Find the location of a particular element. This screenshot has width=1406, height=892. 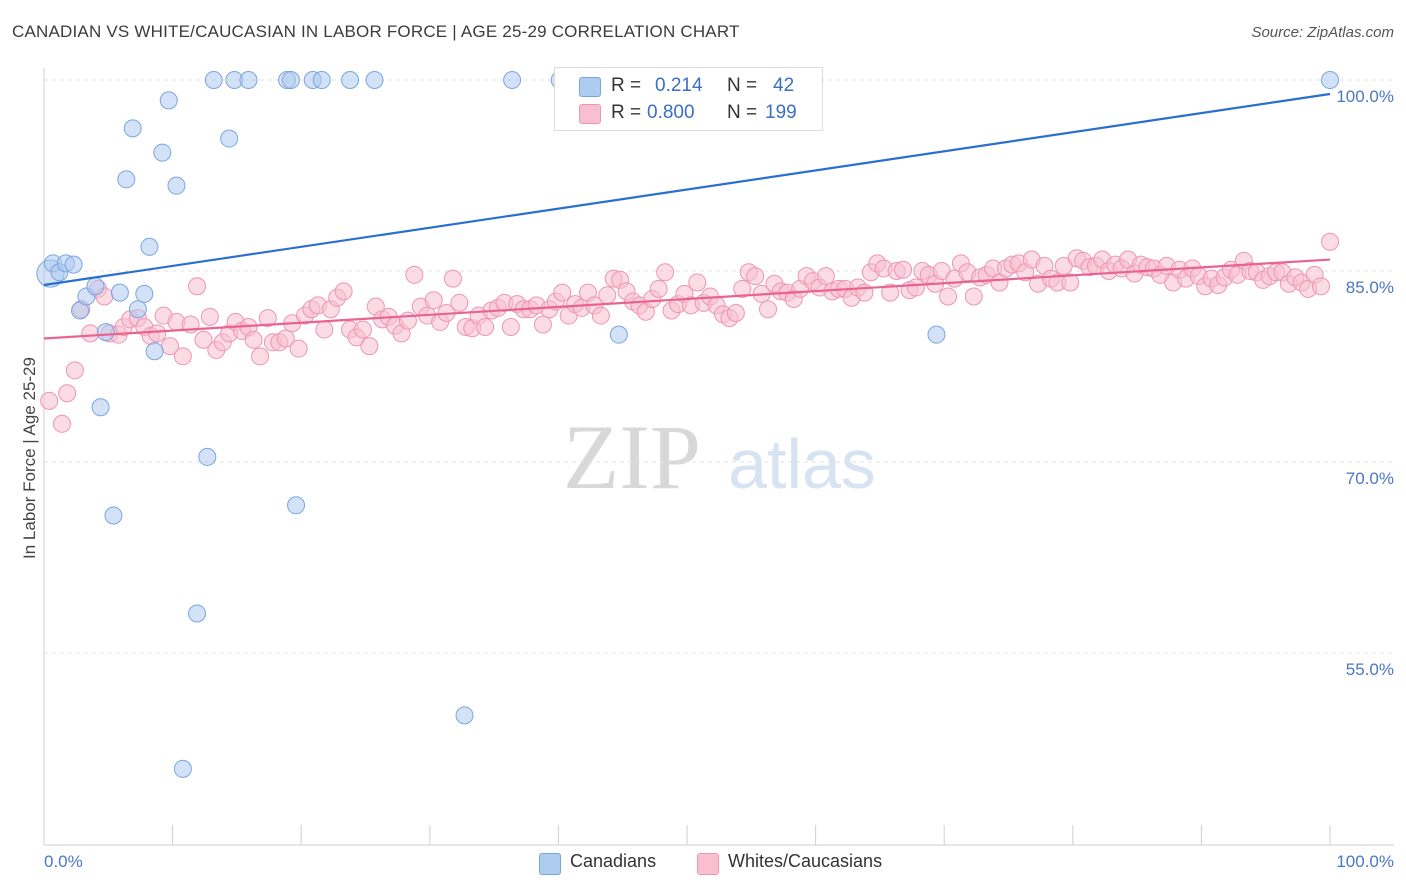

stats-legend: R = 0.214 N = 42 R = 0.800 N = 199 is located at coordinates (688, 99).